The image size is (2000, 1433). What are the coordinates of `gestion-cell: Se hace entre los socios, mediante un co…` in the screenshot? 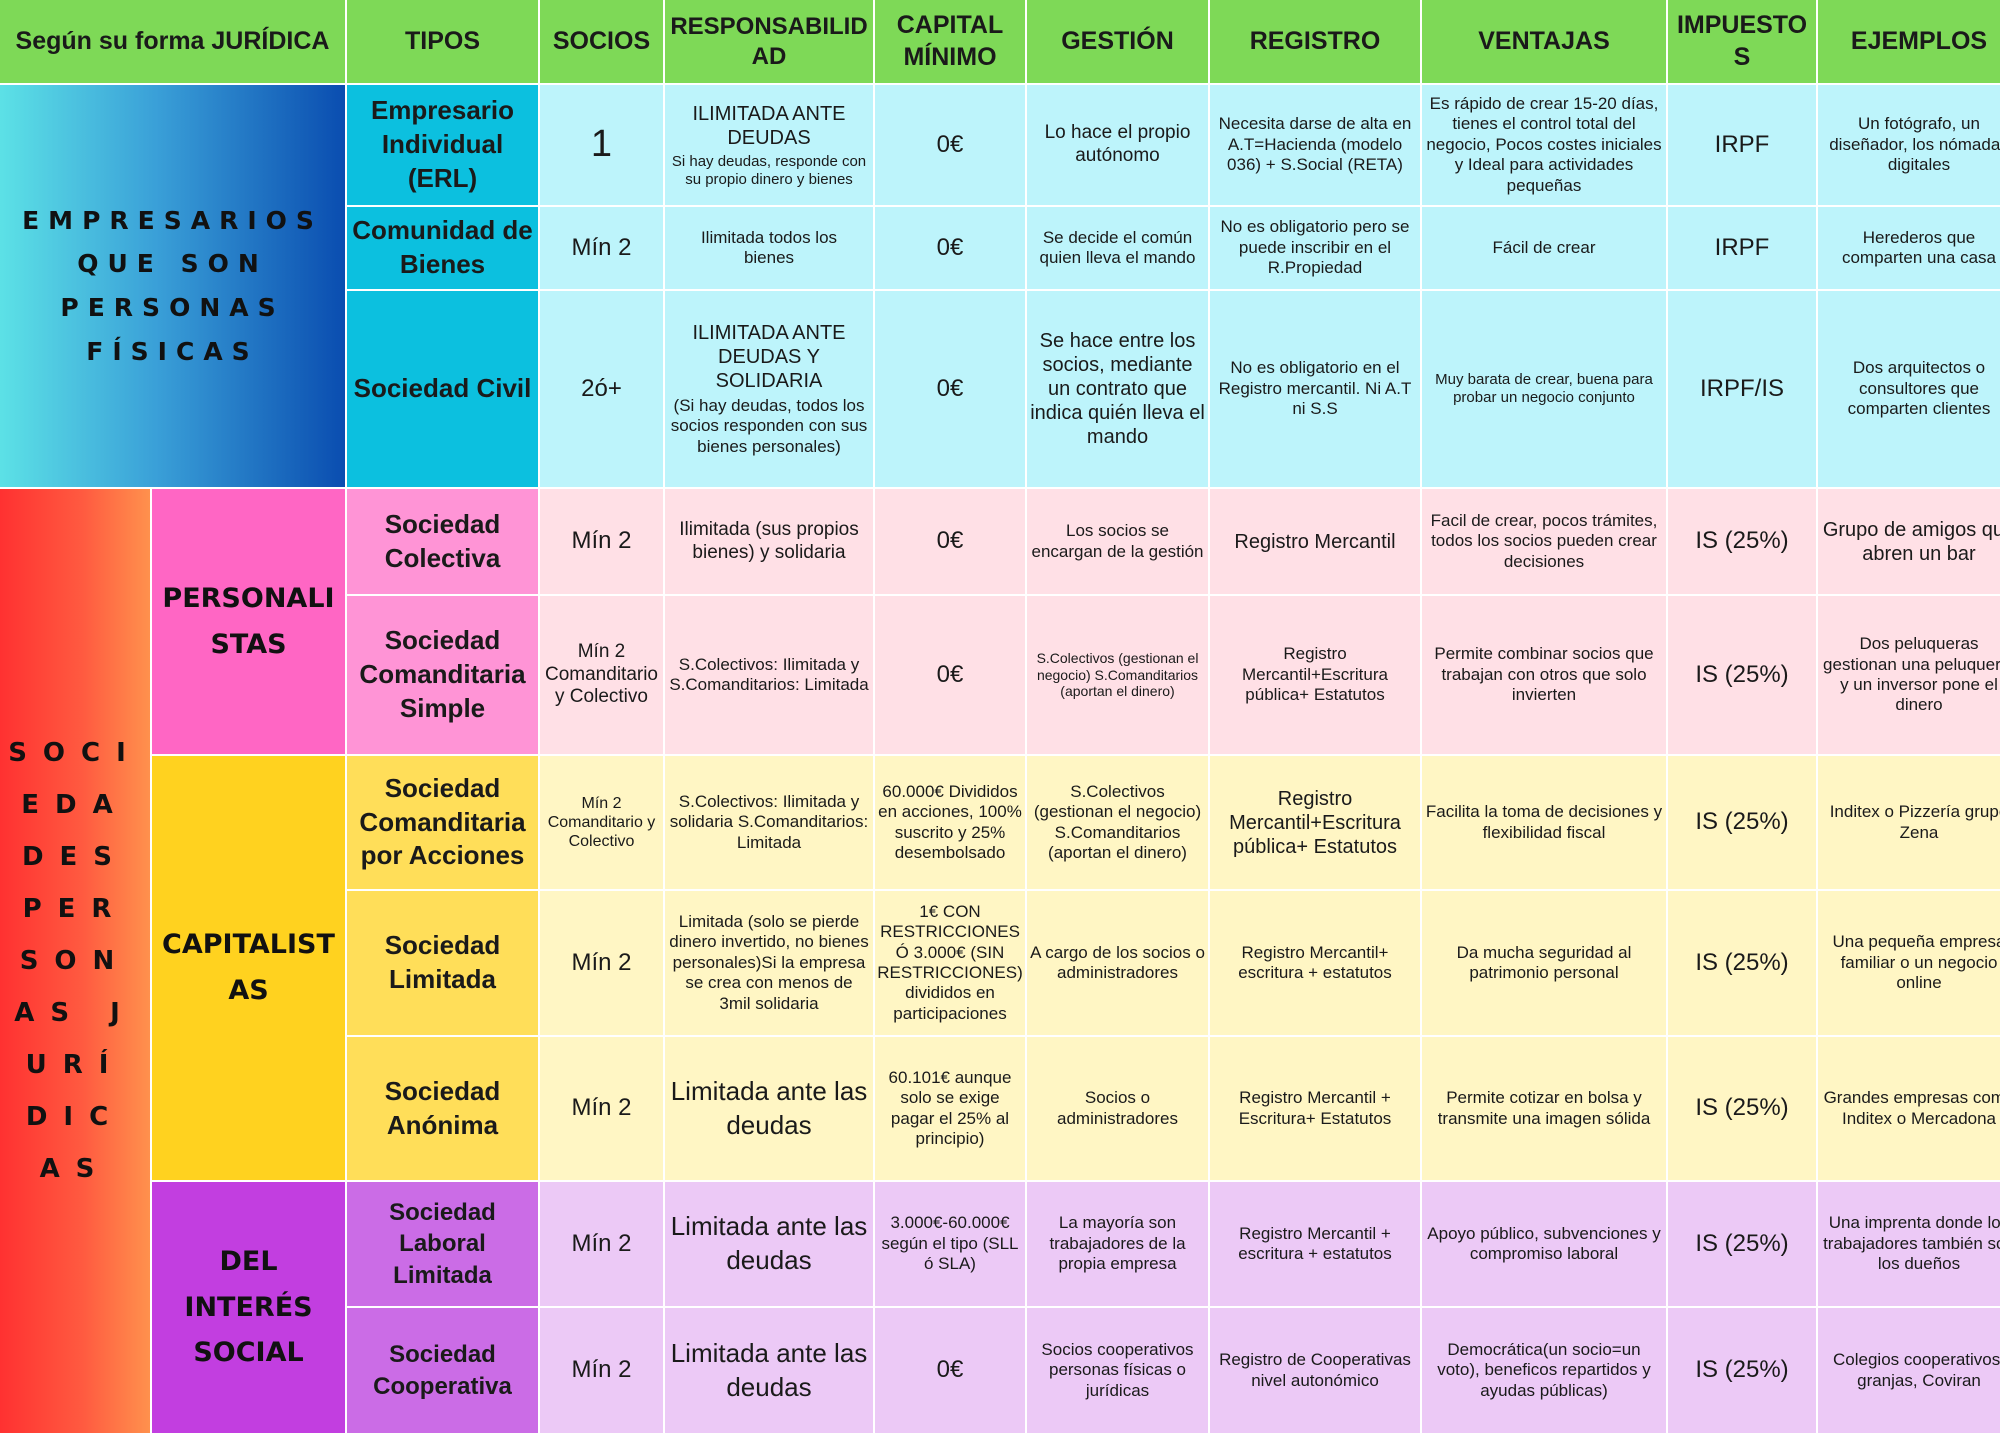 It's located at (1117, 389).